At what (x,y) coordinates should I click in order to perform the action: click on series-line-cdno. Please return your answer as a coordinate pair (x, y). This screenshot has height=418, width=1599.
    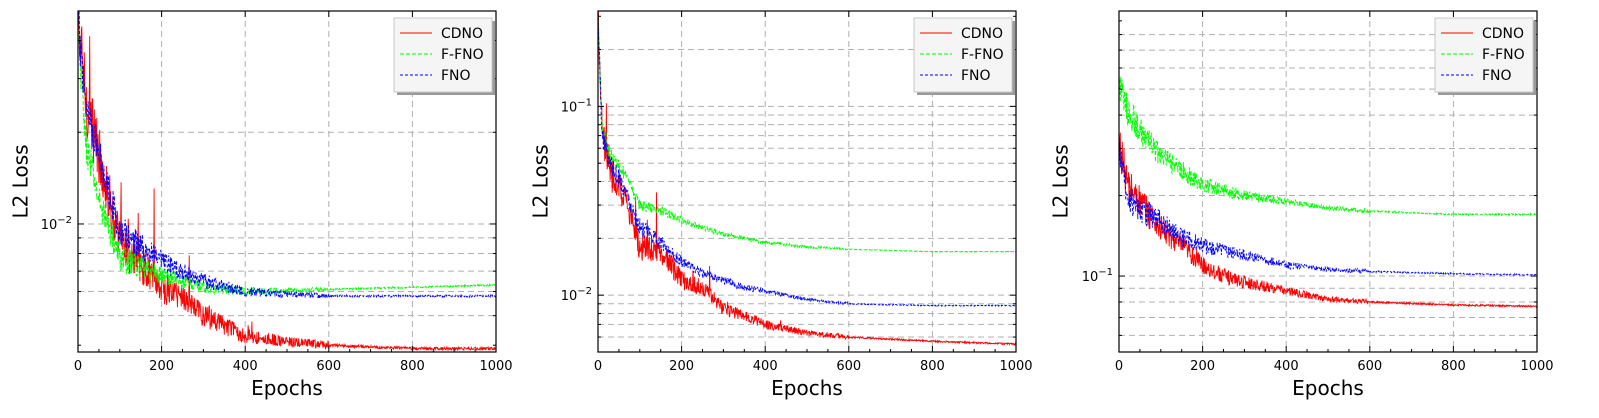
    Looking at the image, I should click on (1328, 220).